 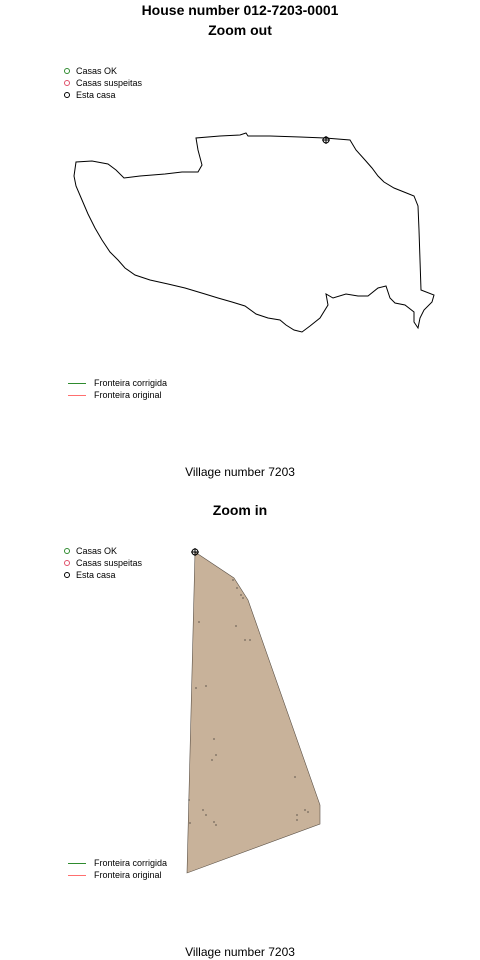 What do you see at coordinates (240, 30) in the screenshot?
I see `zoom-out-title: Zoom out` at bounding box center [240, 30].